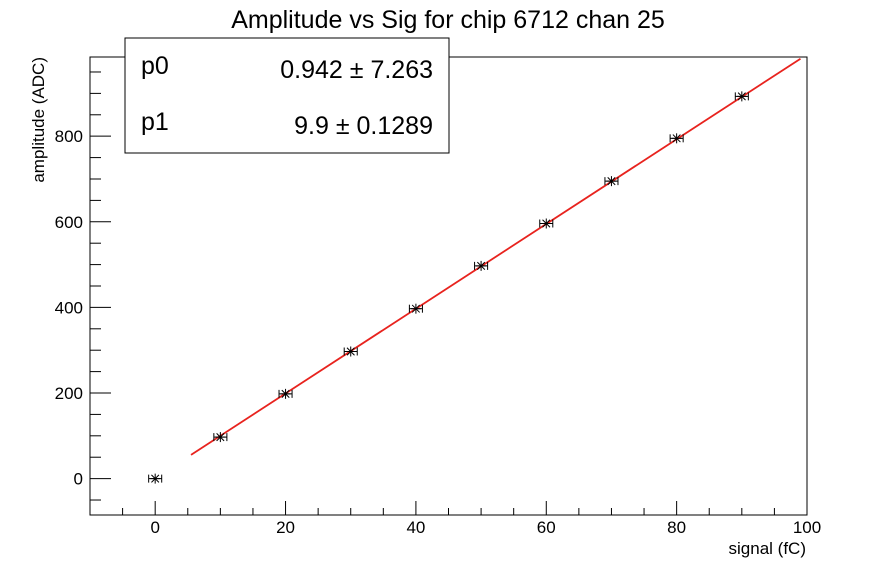 Image resolution: width=896 pixels, height=572 pixels. I want to click on y-tick-label: 0, so click(78, 479).